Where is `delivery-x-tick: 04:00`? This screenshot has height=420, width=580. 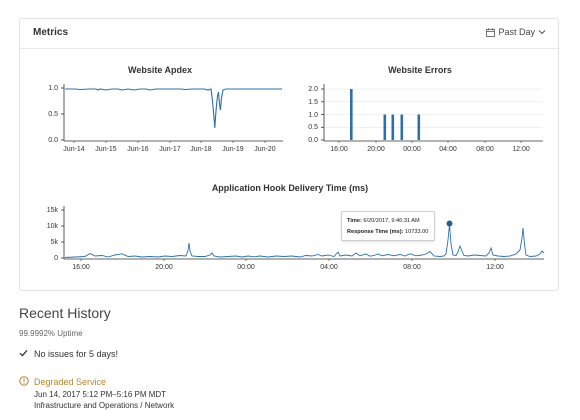 delivery-x-tick: 04:00 is located at coordinates (329, 267).